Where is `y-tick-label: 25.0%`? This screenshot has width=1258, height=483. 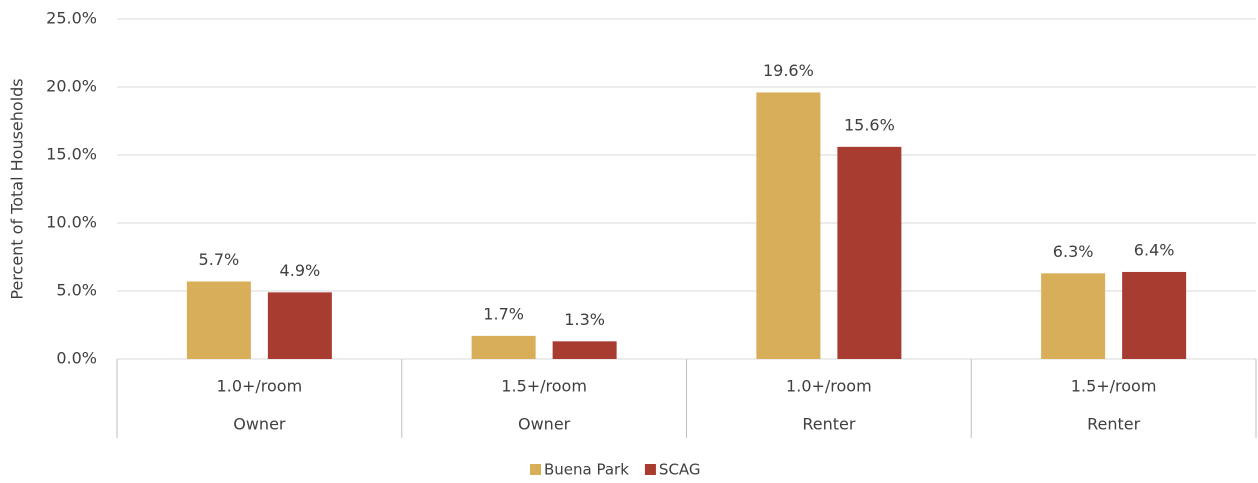 y-tick-label: 25.0% is located at coordinates (71, 18).